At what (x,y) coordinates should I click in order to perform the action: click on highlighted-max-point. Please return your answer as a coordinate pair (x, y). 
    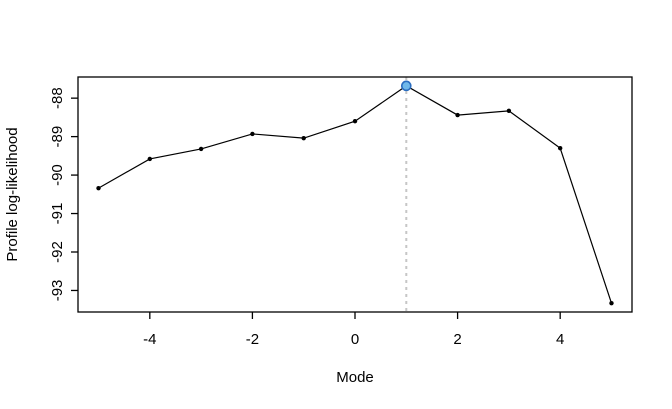
    Looking at the image, I should click on (406, 86).